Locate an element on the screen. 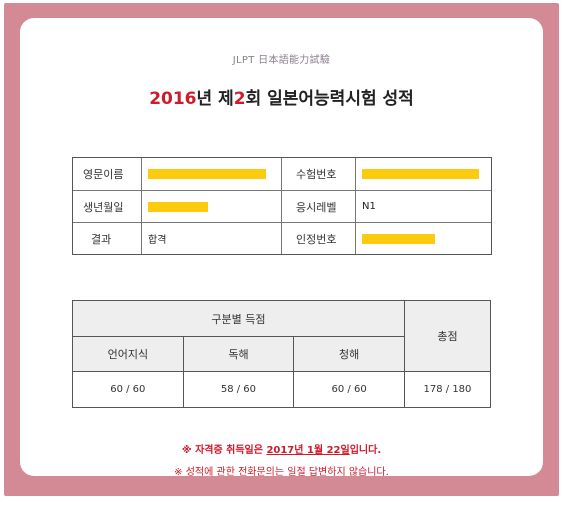 The height and width of the screenshot is (506, 563). level-label: 응시레벨 is located at coordinates (319, 206).